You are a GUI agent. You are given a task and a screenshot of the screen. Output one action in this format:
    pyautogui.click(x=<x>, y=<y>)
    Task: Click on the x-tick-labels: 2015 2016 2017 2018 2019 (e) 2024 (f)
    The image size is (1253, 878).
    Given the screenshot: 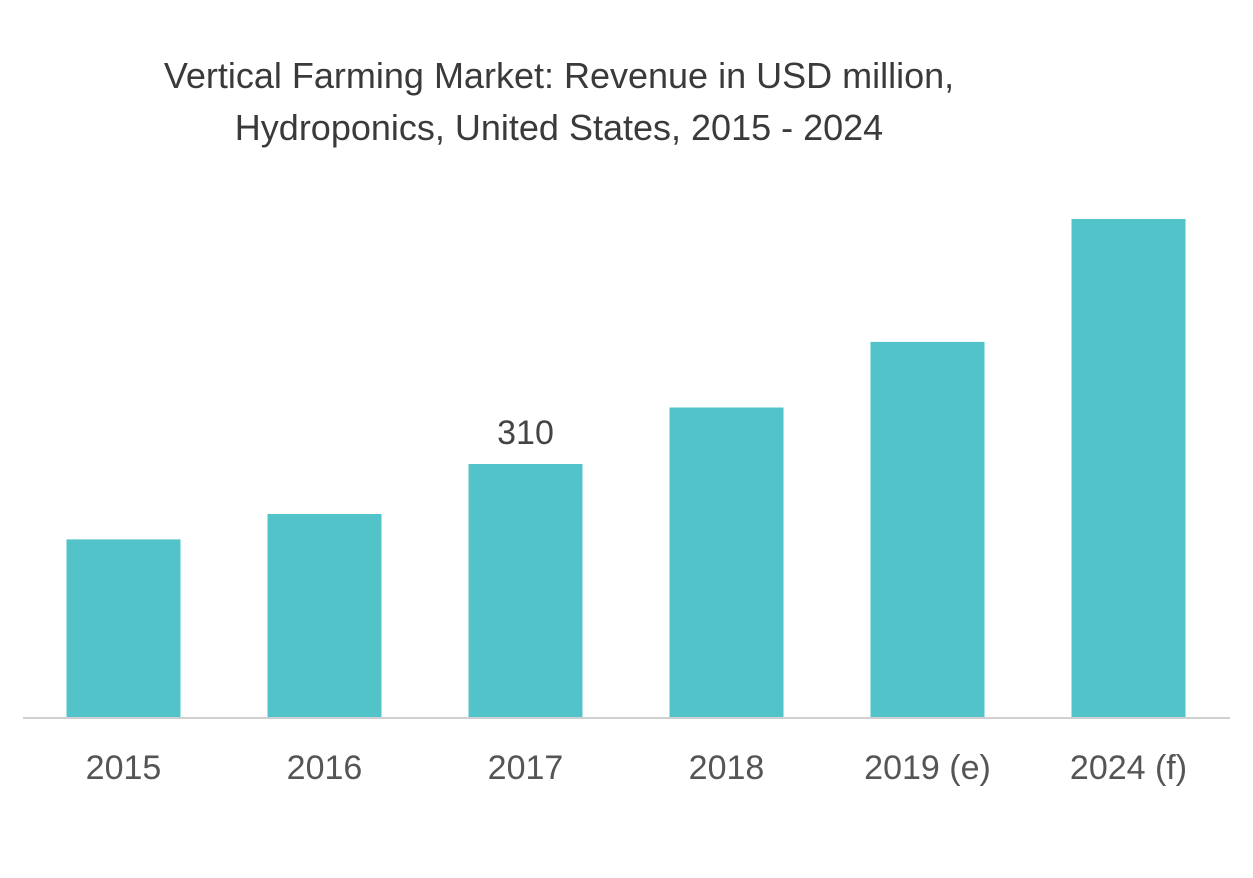 What is the action you would take?
    pyautogui.click(x=636, y=768)
    